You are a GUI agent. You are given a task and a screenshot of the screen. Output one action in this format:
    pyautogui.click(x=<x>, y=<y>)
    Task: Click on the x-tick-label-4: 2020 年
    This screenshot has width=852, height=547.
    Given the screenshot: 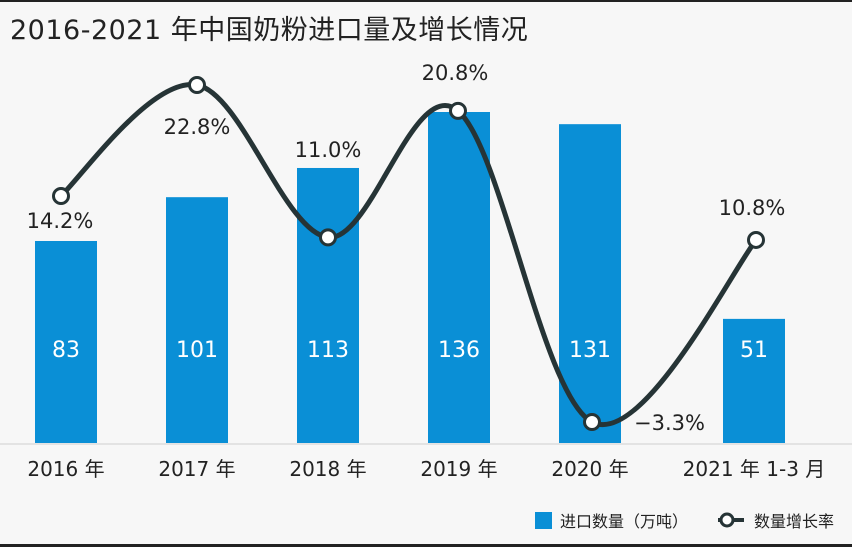 What is the action you would take?
    pyautogui.click(x=589, y=469)
    